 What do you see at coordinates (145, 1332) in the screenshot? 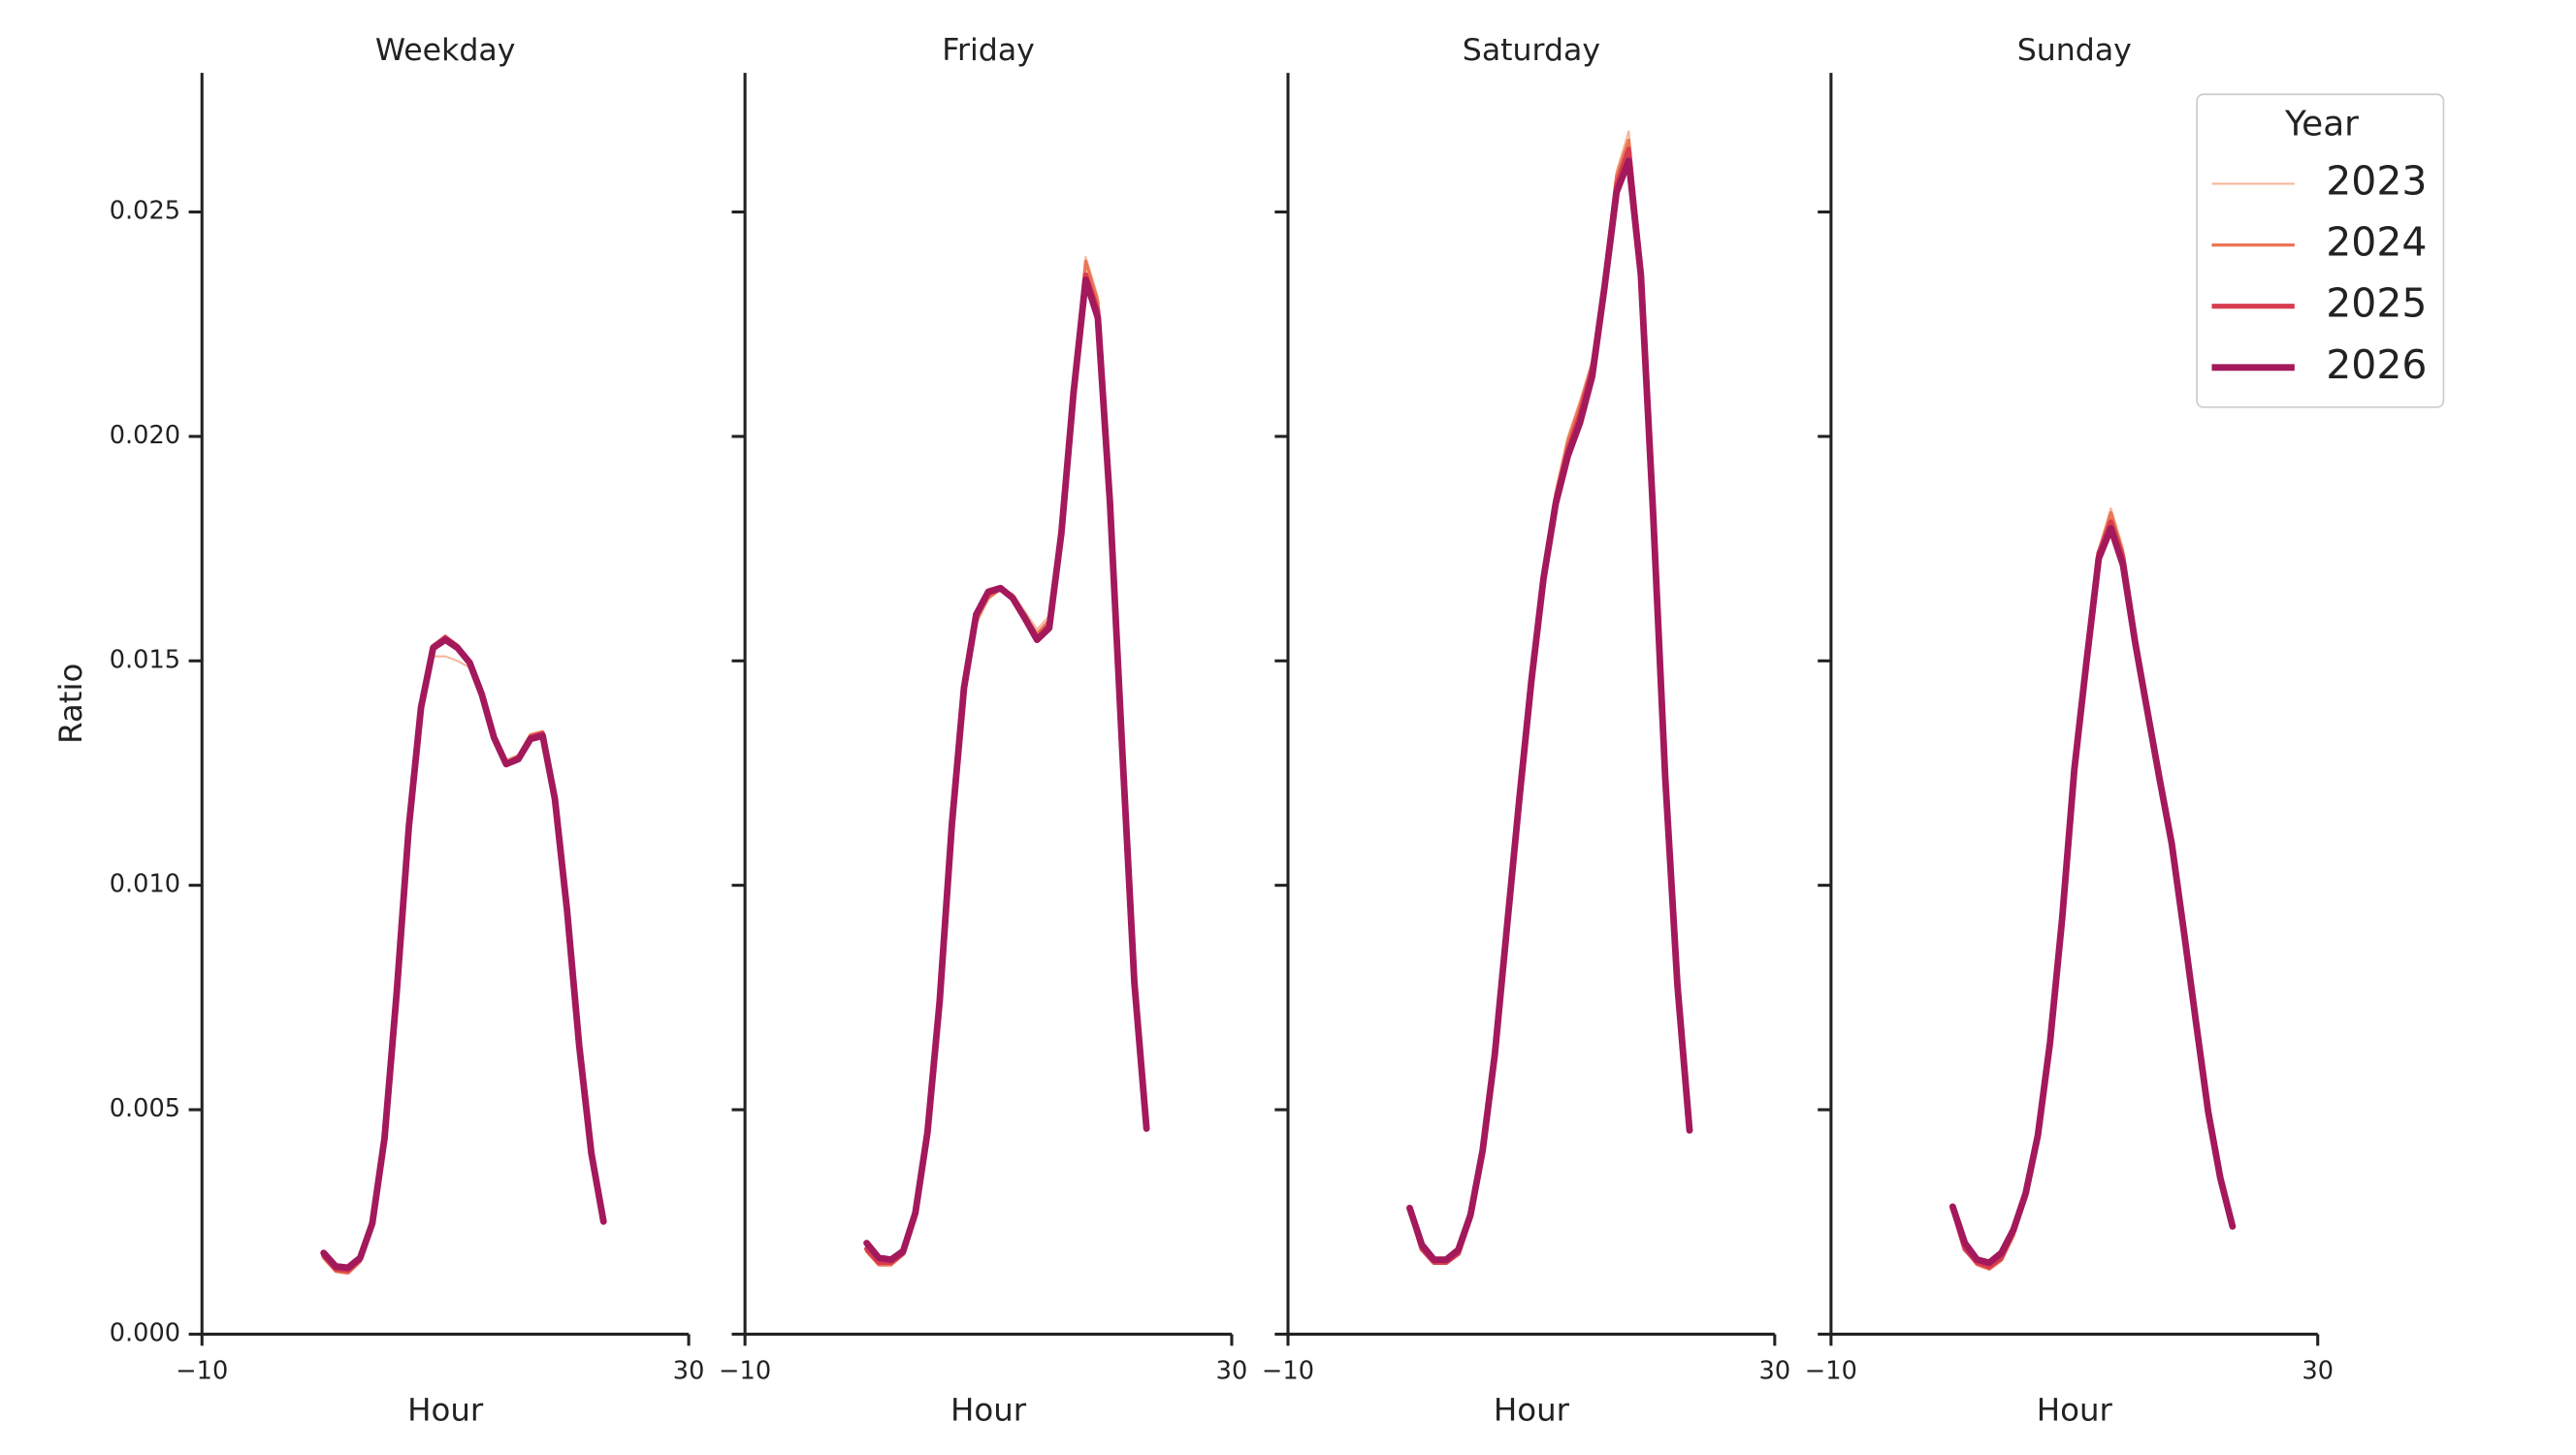
I see `y-tick-label: 0.000` at bounding box center [145, 1332].